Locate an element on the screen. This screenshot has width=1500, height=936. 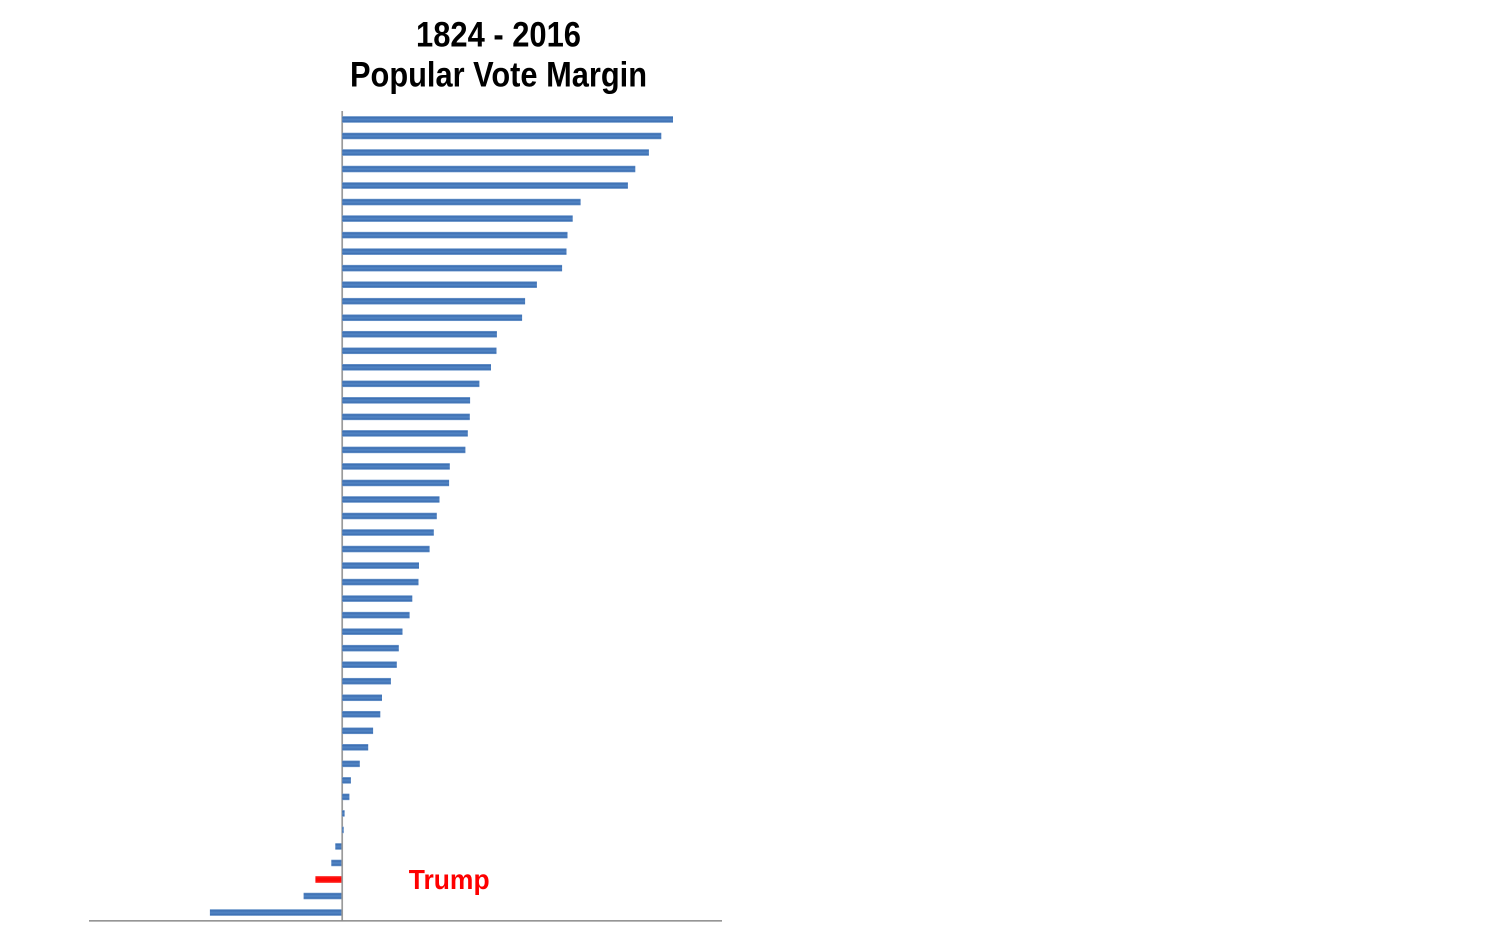
svg-text: 1824 - 2016 is located at coordinates (498, 35).